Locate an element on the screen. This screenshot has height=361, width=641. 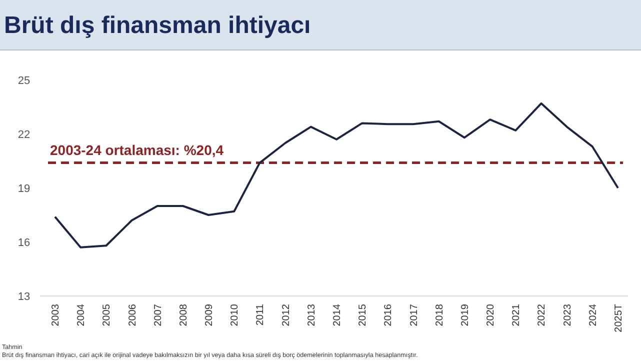
x-tick-label: 2003 is located at coordinates (56, 315).